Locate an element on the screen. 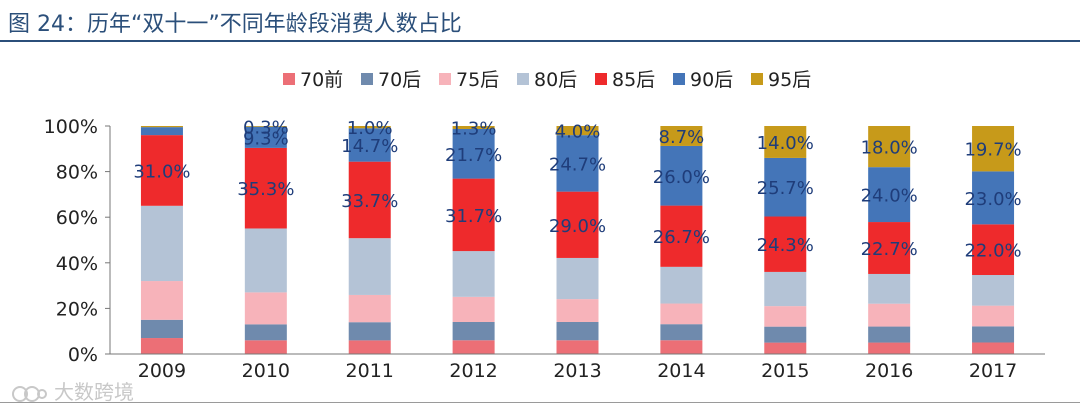 The width and height of the screenshot is (1080, 409). bar-segment-90后-2017 is located at coordinates (993, 198).